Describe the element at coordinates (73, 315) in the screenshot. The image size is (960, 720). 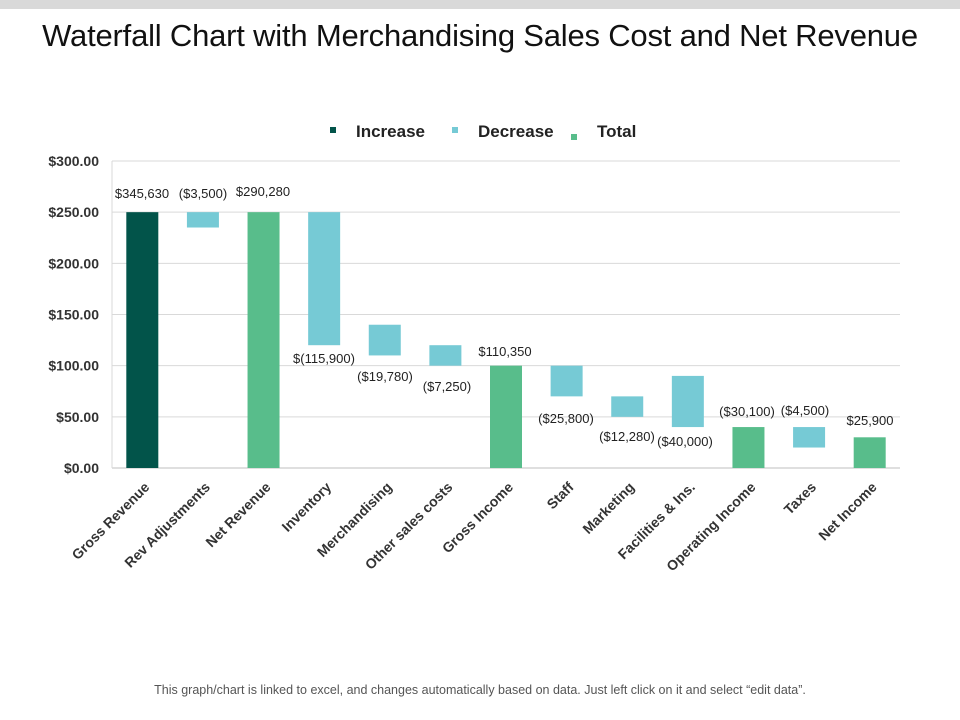
I see `y-tick-label: $150.00` at that location.